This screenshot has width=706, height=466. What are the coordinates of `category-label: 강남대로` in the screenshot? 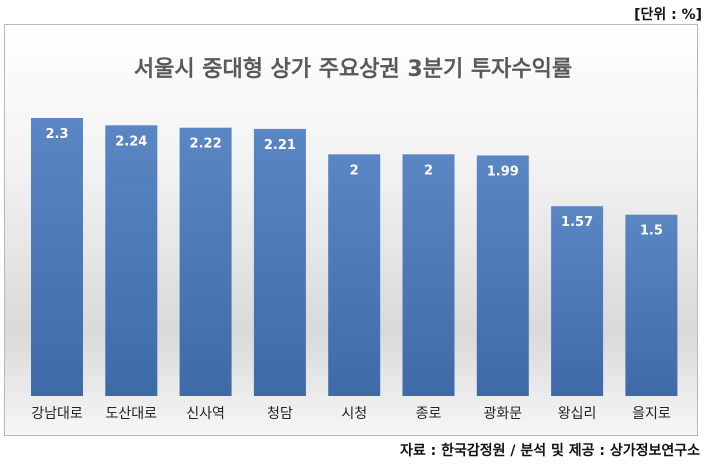 It's located at (57, 414).